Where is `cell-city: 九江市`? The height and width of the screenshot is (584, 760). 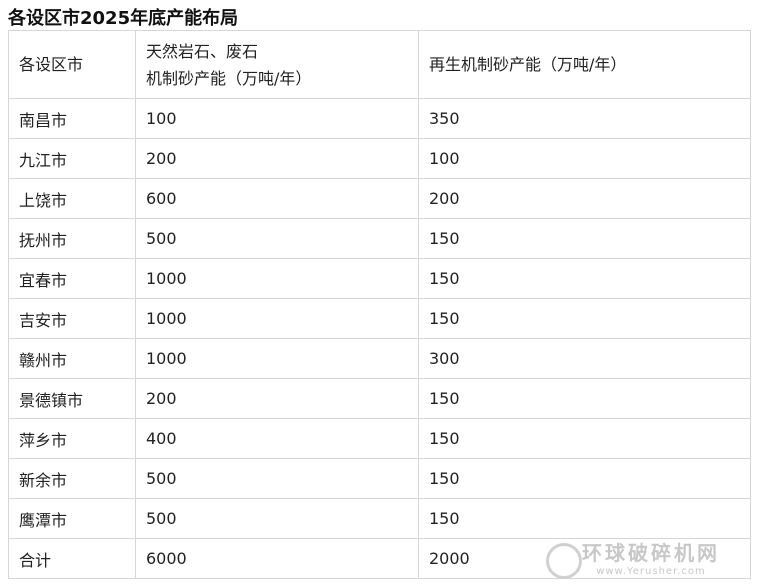
cell-city: 九江市 is located at coordinates (72, 158).